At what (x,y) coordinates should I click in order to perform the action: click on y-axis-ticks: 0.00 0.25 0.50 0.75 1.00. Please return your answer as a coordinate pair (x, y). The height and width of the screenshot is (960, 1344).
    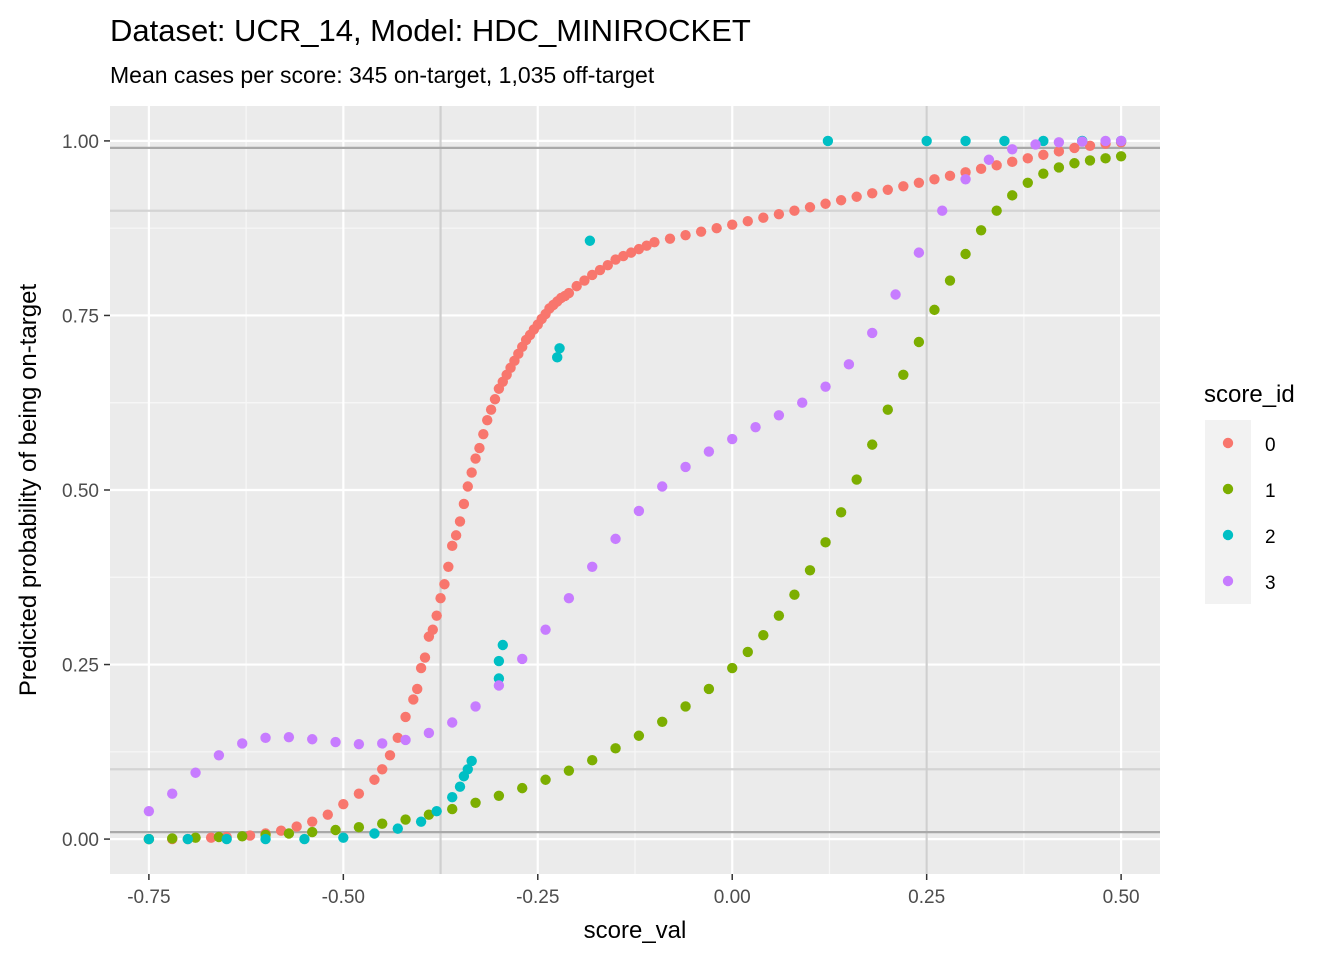
    Looking at the image, I should click on (86, 491).